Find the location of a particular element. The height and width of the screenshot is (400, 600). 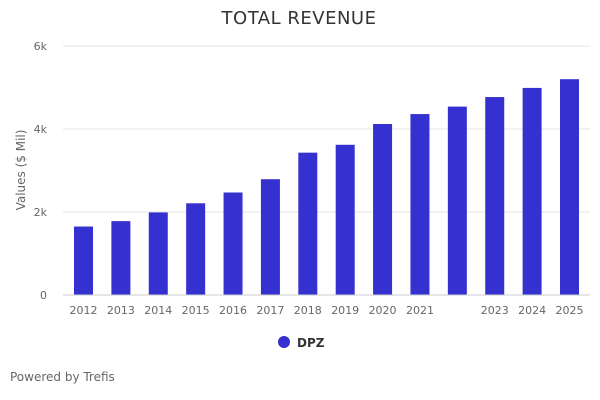

legend: DPZ is located at coordinates (301, 343).